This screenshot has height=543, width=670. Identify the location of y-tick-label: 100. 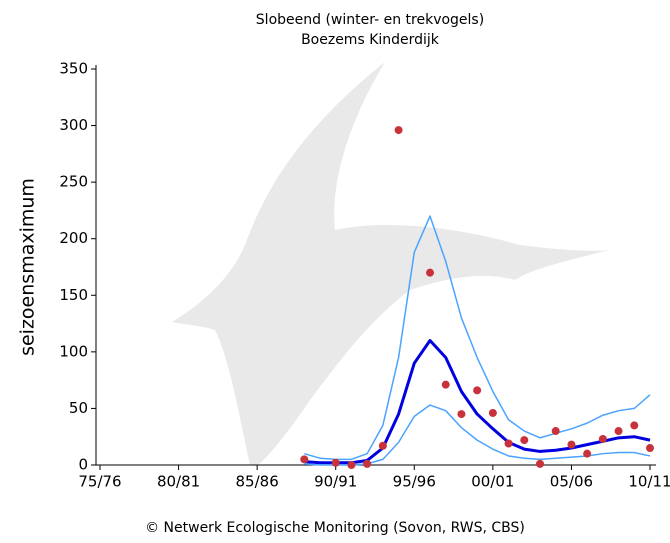
(73, 351).